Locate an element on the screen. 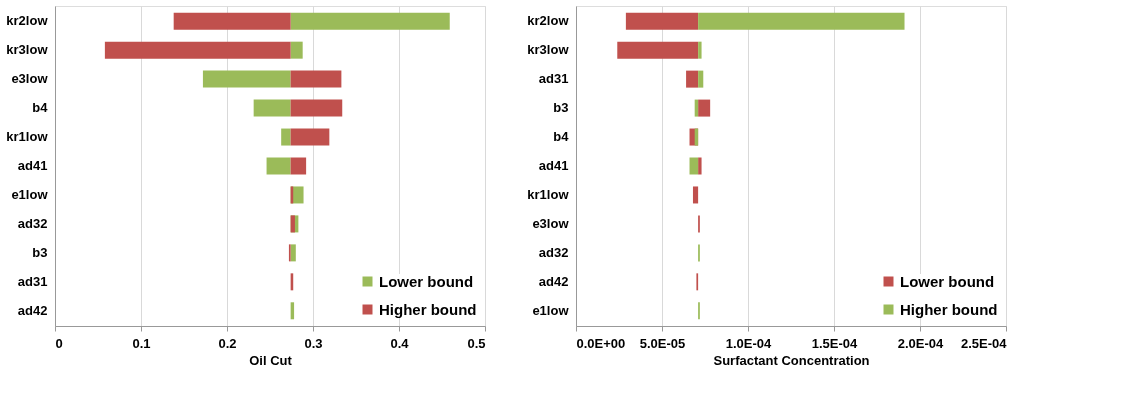 The height and width of the screenshot is (400, 1131). x-tick-label: 0.5 is located at coordinates (476, 343).